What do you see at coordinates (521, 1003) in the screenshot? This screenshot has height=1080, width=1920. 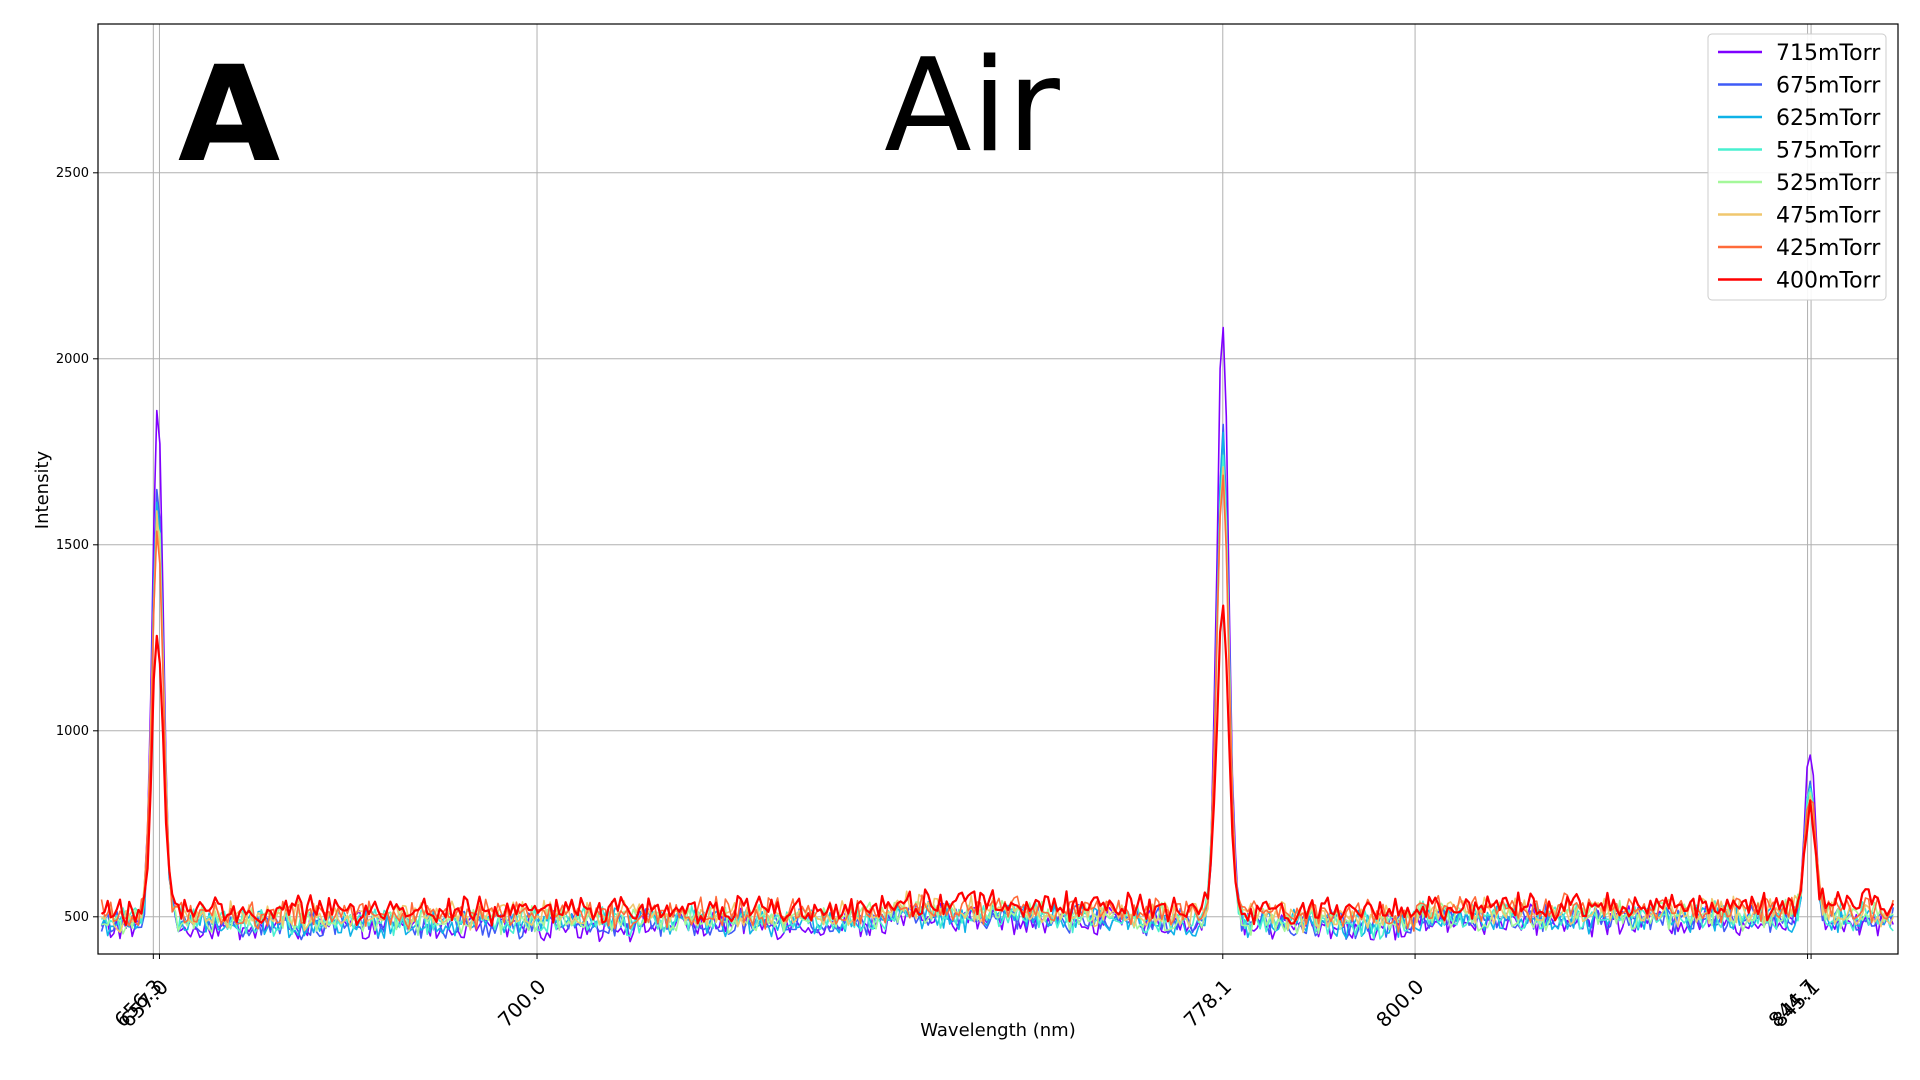 I see `x-tick-label: 700.0` at bounding box center [521, 1003].